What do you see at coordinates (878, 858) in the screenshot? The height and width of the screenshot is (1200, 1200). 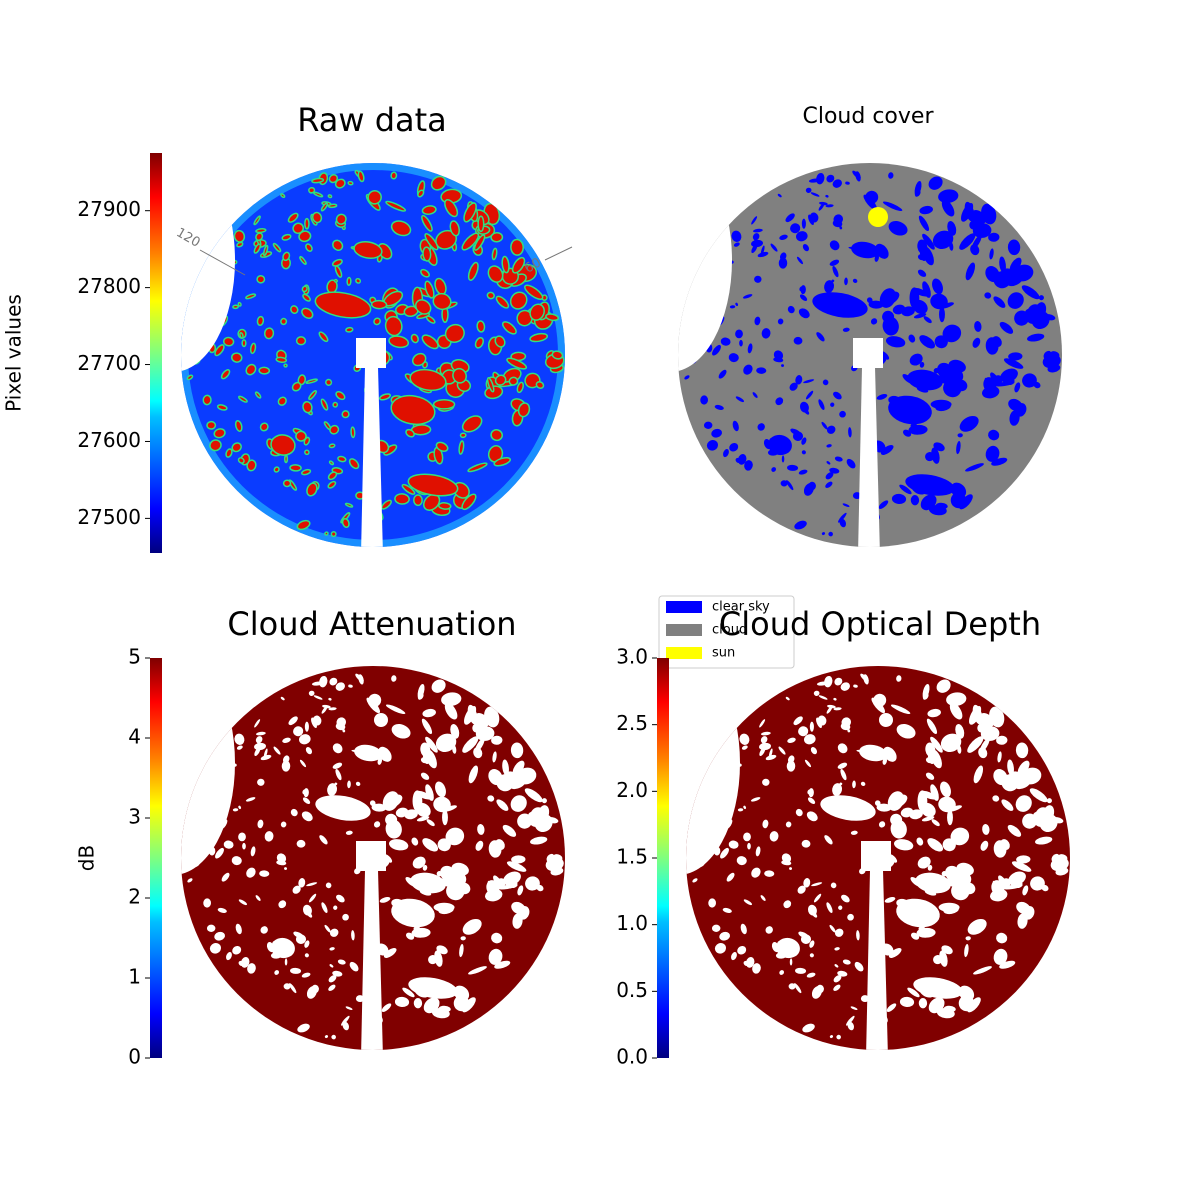 I see `sky-disc` at bounding box center [878, 858].